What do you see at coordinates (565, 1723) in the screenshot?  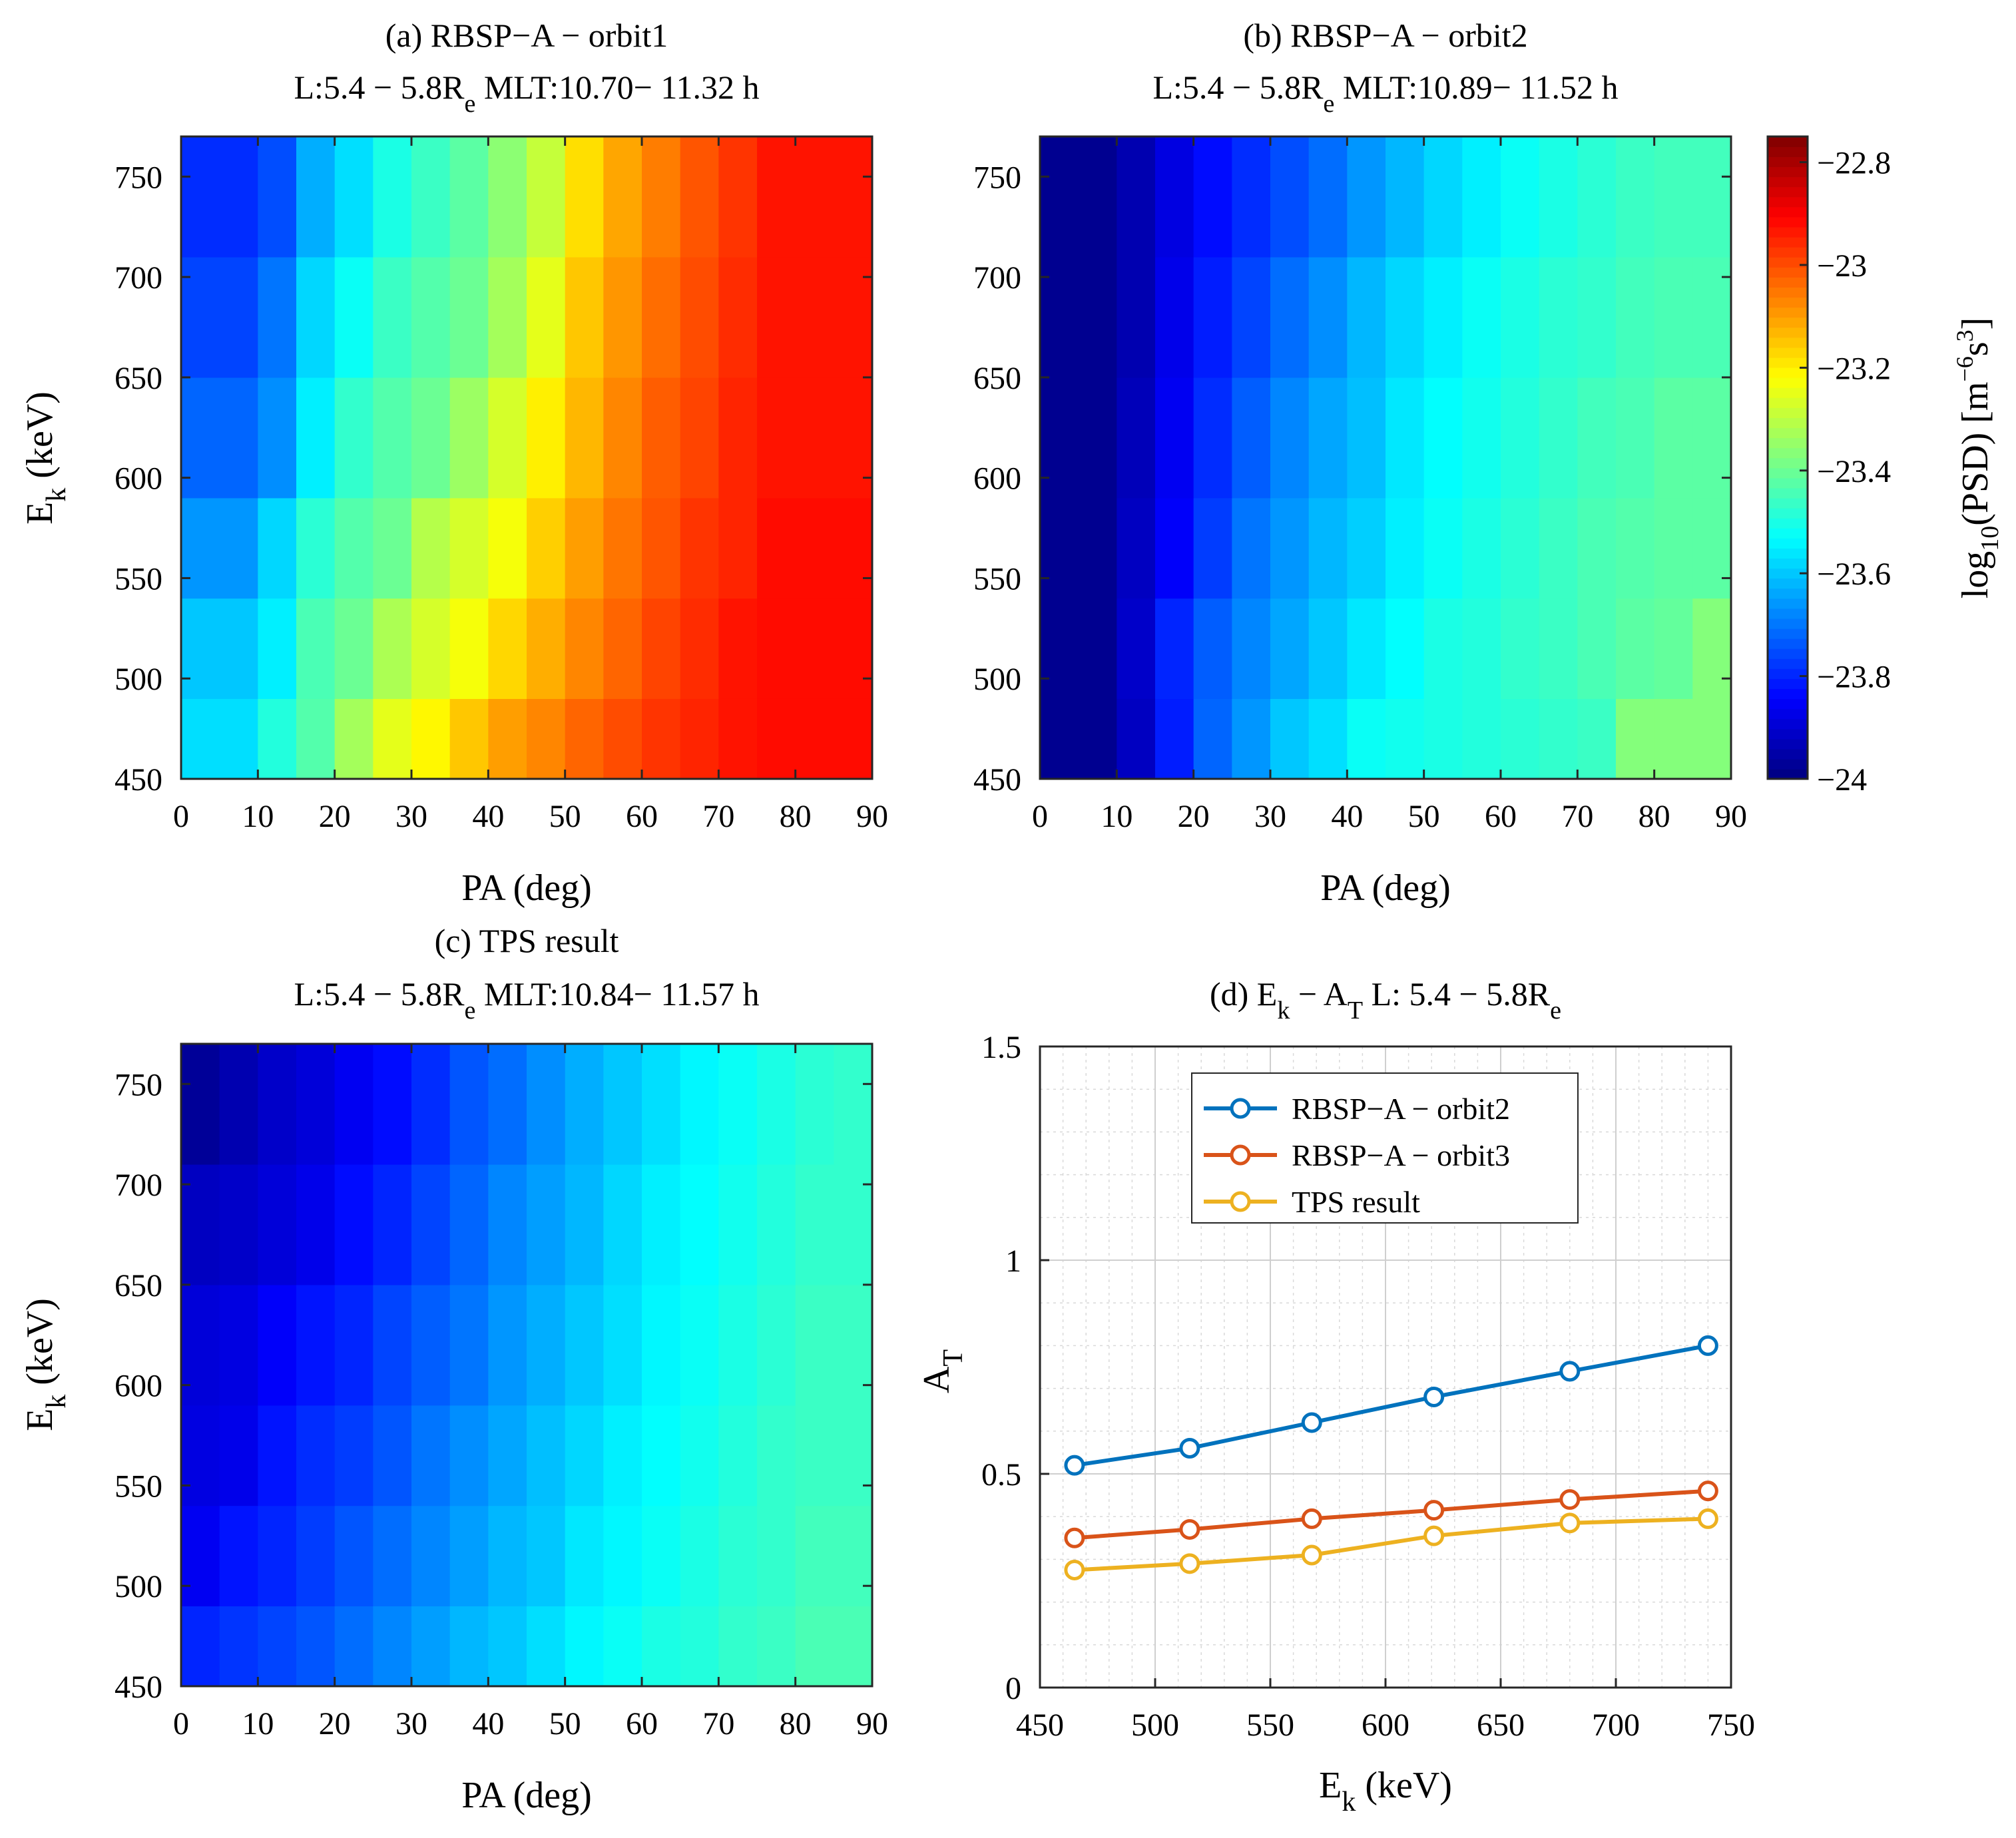 I see `x-tick-label: 50` at bounding box center [565, 1723].